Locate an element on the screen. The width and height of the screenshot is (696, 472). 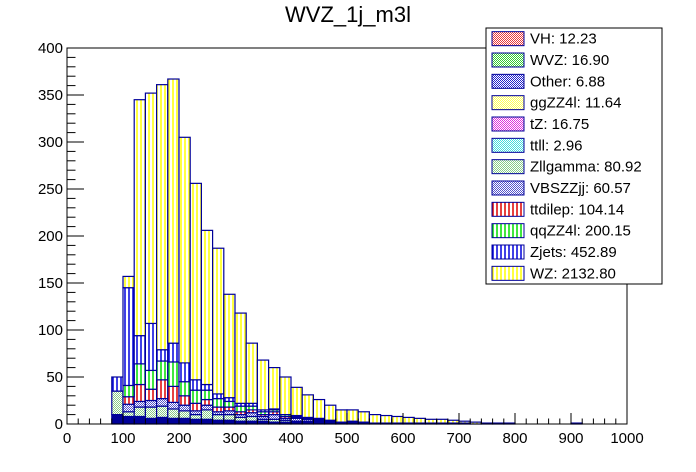
x-tick-label: 700 is located at coordinates (458, 438).